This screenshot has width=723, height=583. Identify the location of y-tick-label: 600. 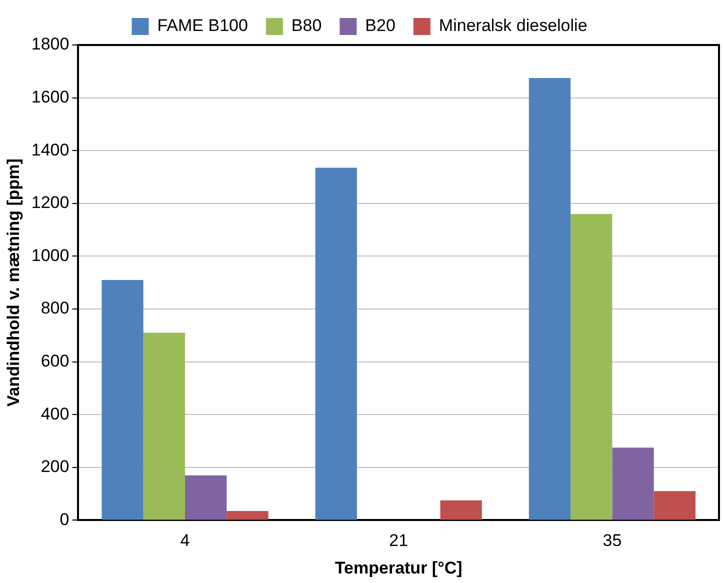
(55, 360).